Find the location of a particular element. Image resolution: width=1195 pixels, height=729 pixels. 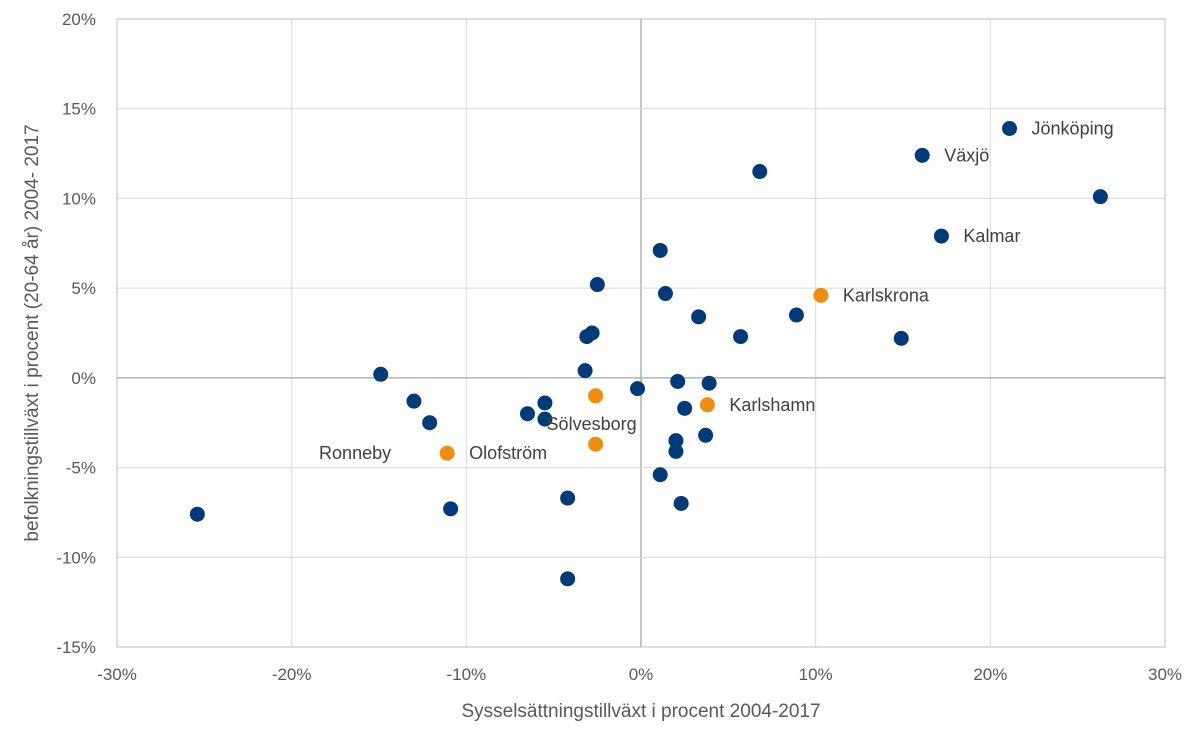

x-tick-label: 0% is located at coordinates (641, 674).